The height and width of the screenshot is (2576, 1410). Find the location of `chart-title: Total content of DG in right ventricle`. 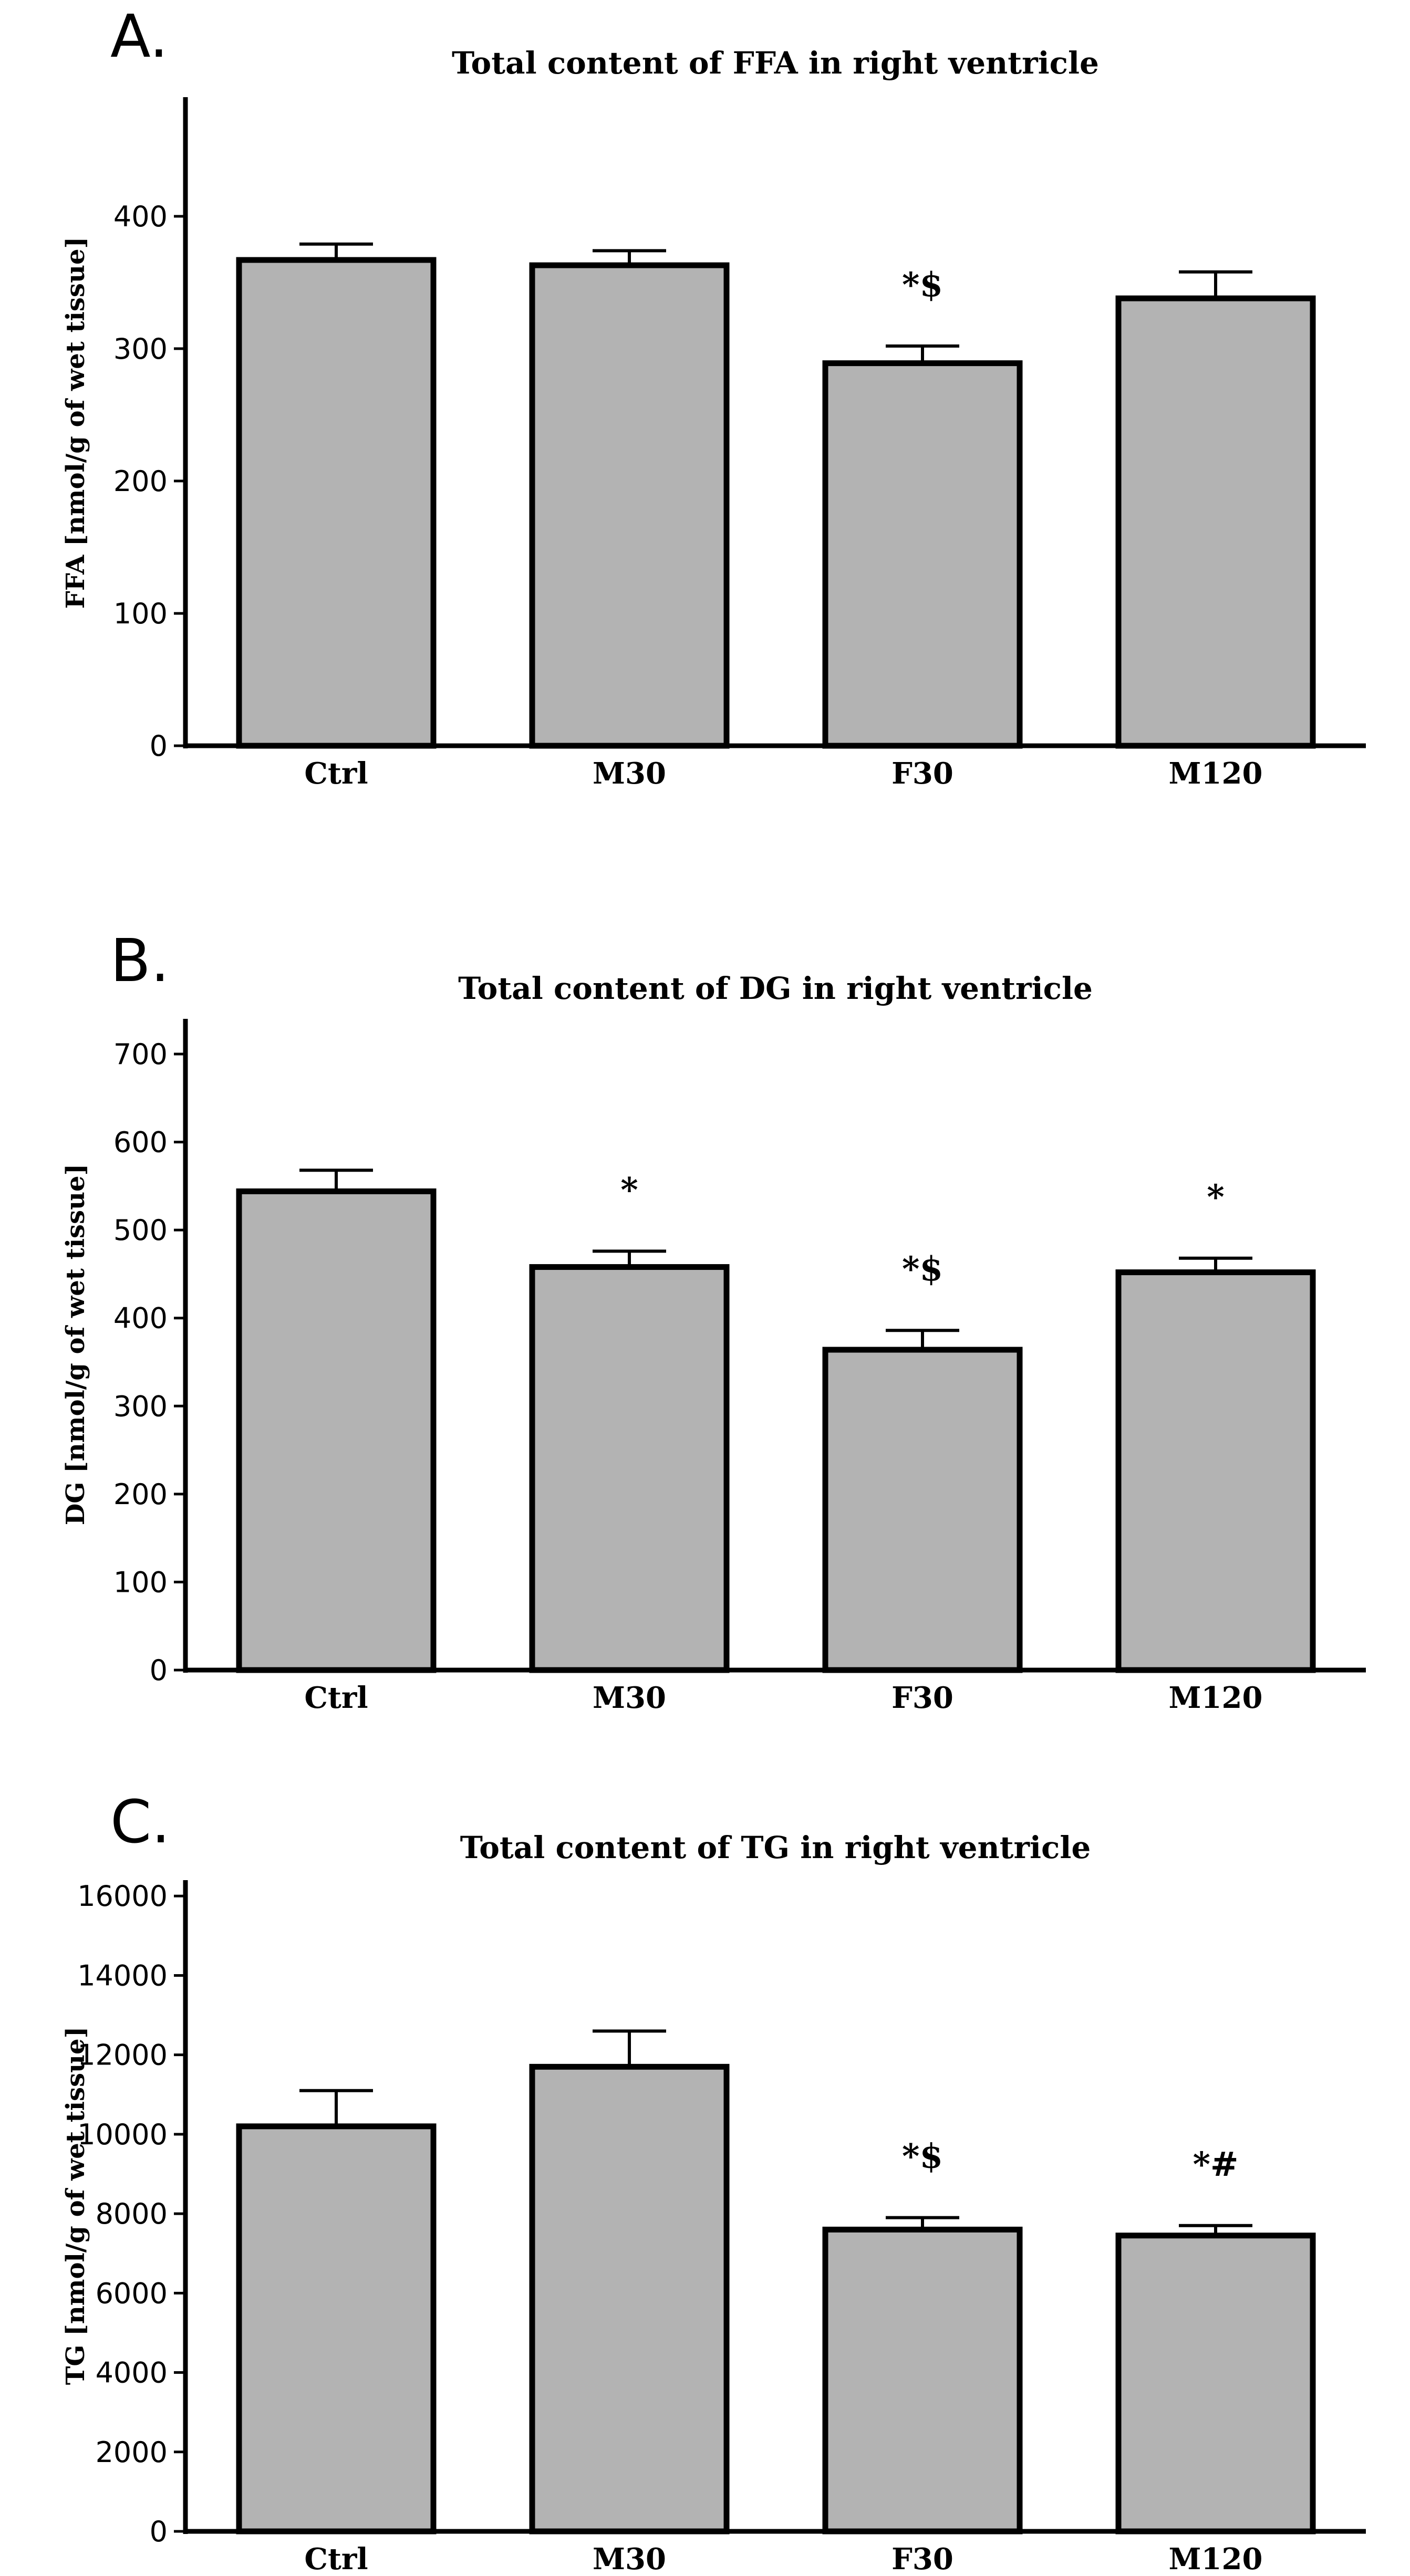

chart-title: Total content of DG in right ventricle is located at coordinates (775, 988).